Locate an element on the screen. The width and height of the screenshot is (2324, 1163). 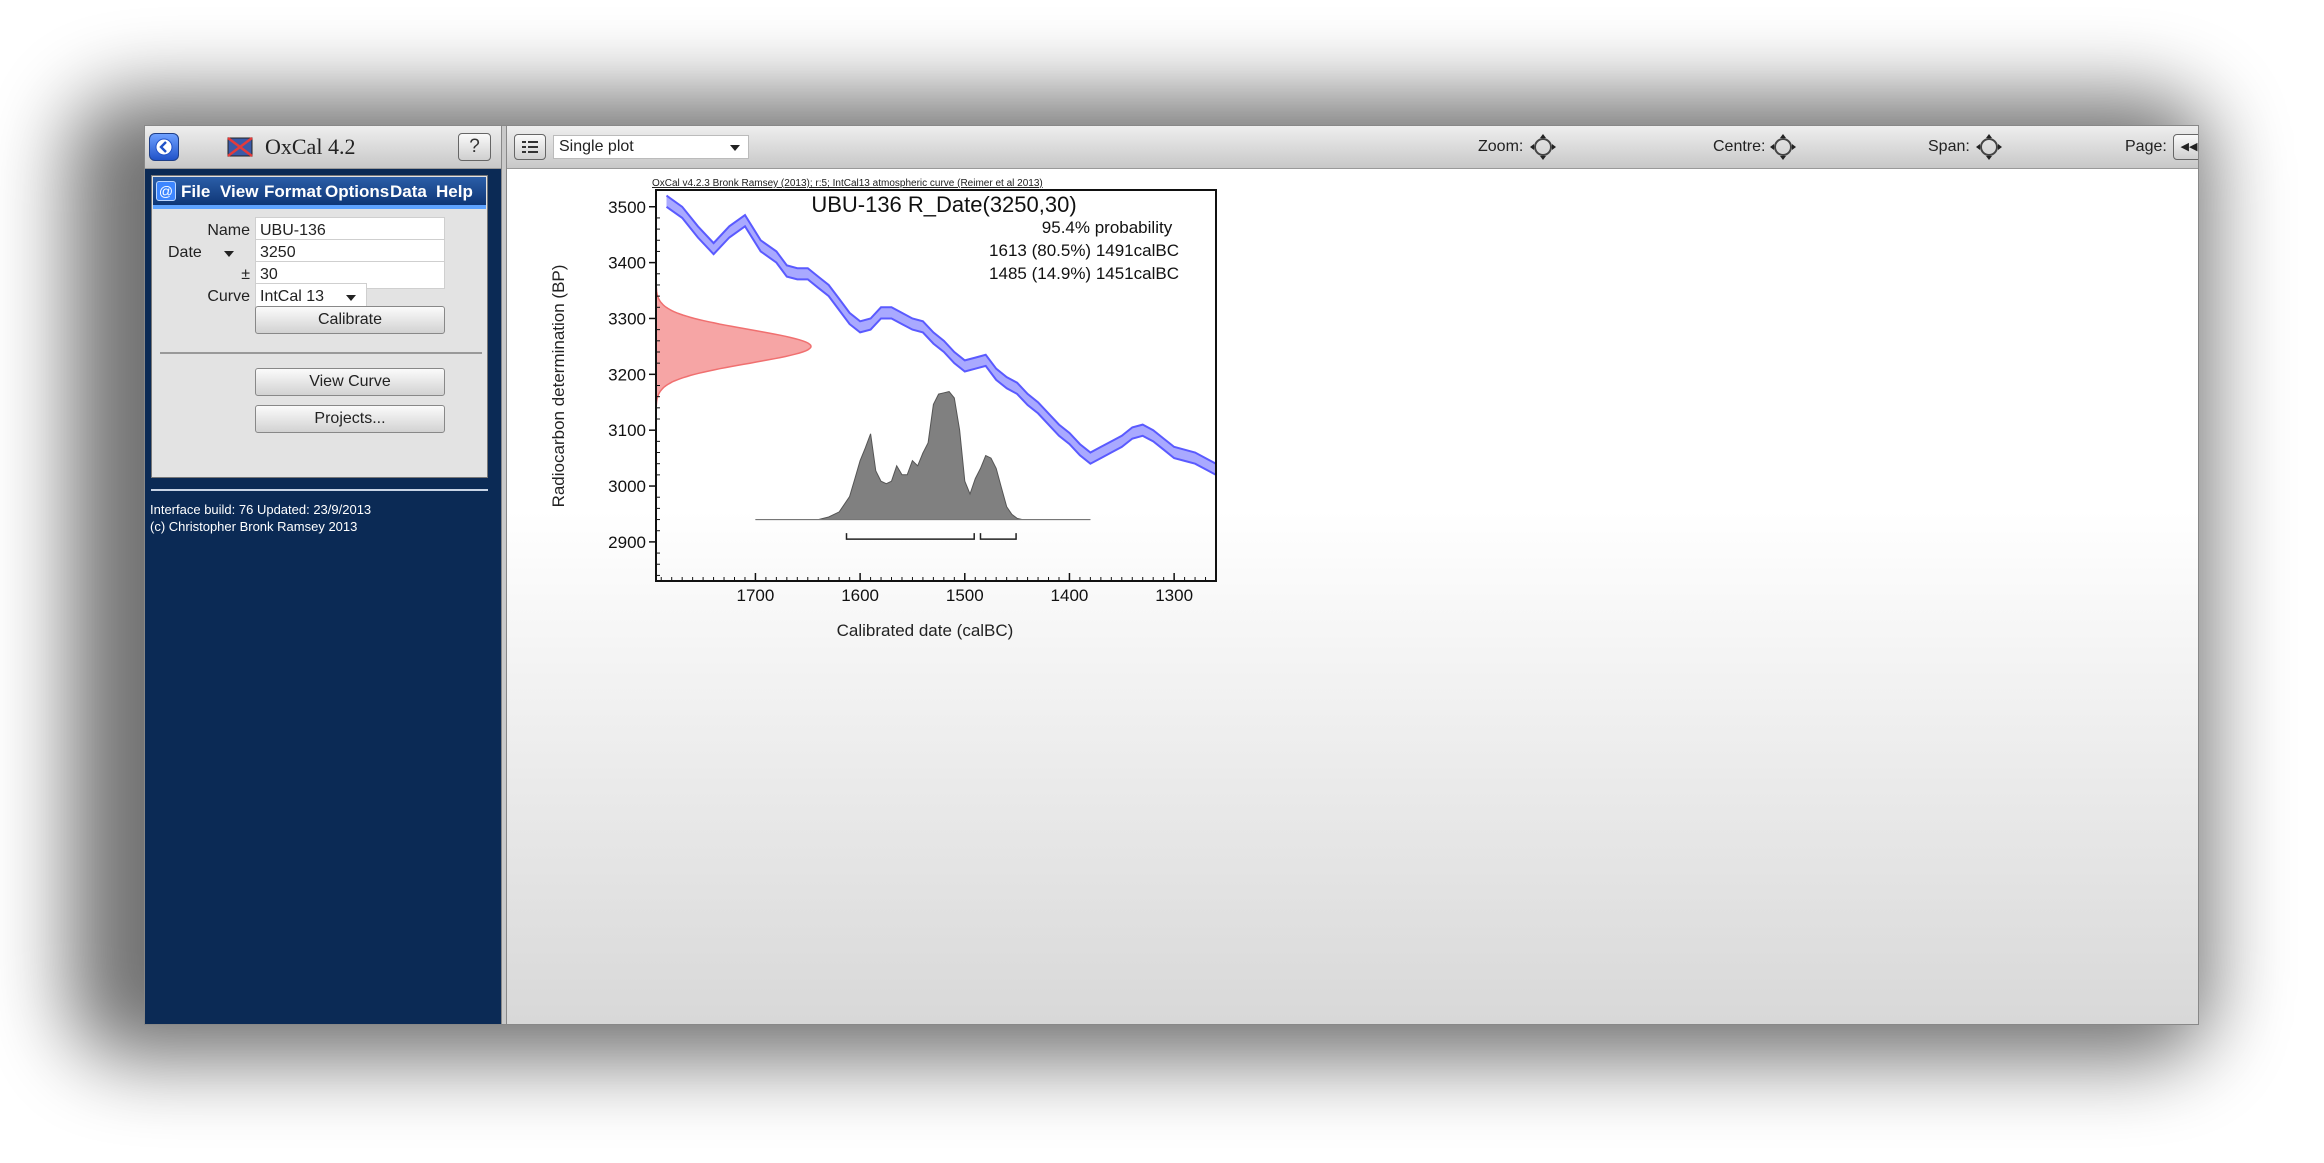
menu-help: Help is located at coordinates (454, 191).